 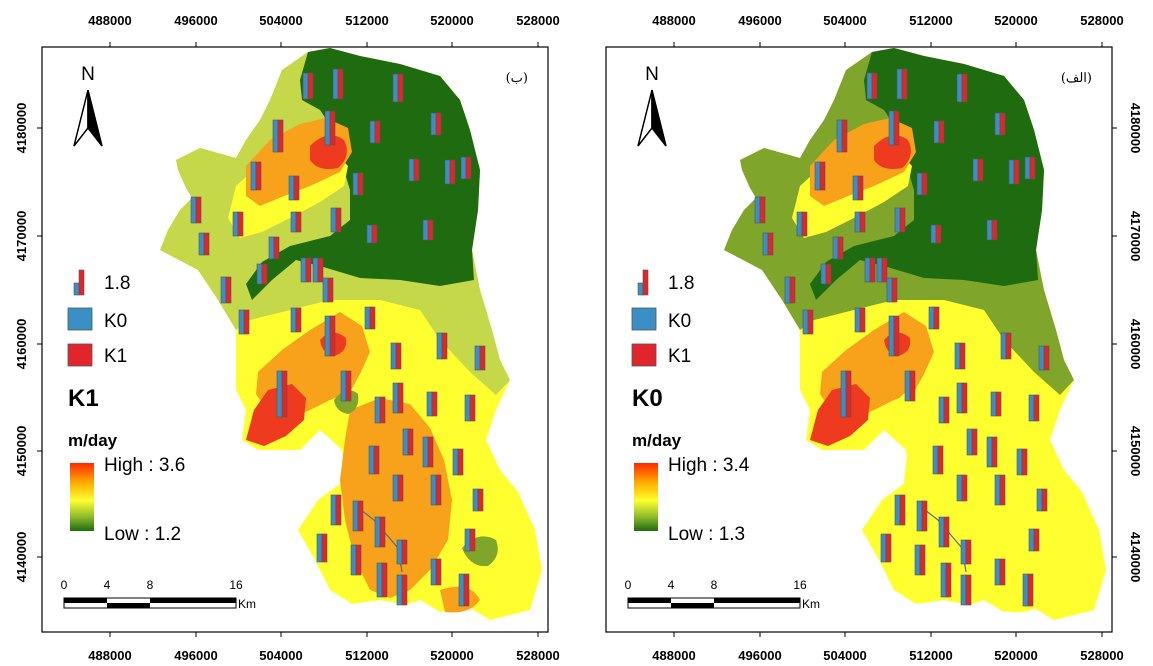 What do you see at coordinates (1101, 655) in the screenshot?
I see `x-tick-label-bottom: 528000` at bounding box center [1101, 655].